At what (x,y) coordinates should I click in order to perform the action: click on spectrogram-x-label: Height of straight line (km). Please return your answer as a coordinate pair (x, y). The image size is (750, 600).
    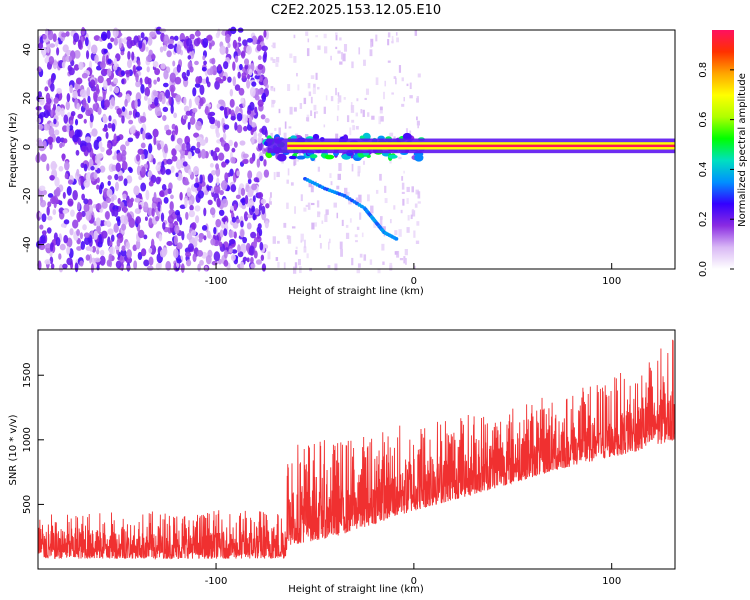
    Looking at the image, I should click on (356, 291).